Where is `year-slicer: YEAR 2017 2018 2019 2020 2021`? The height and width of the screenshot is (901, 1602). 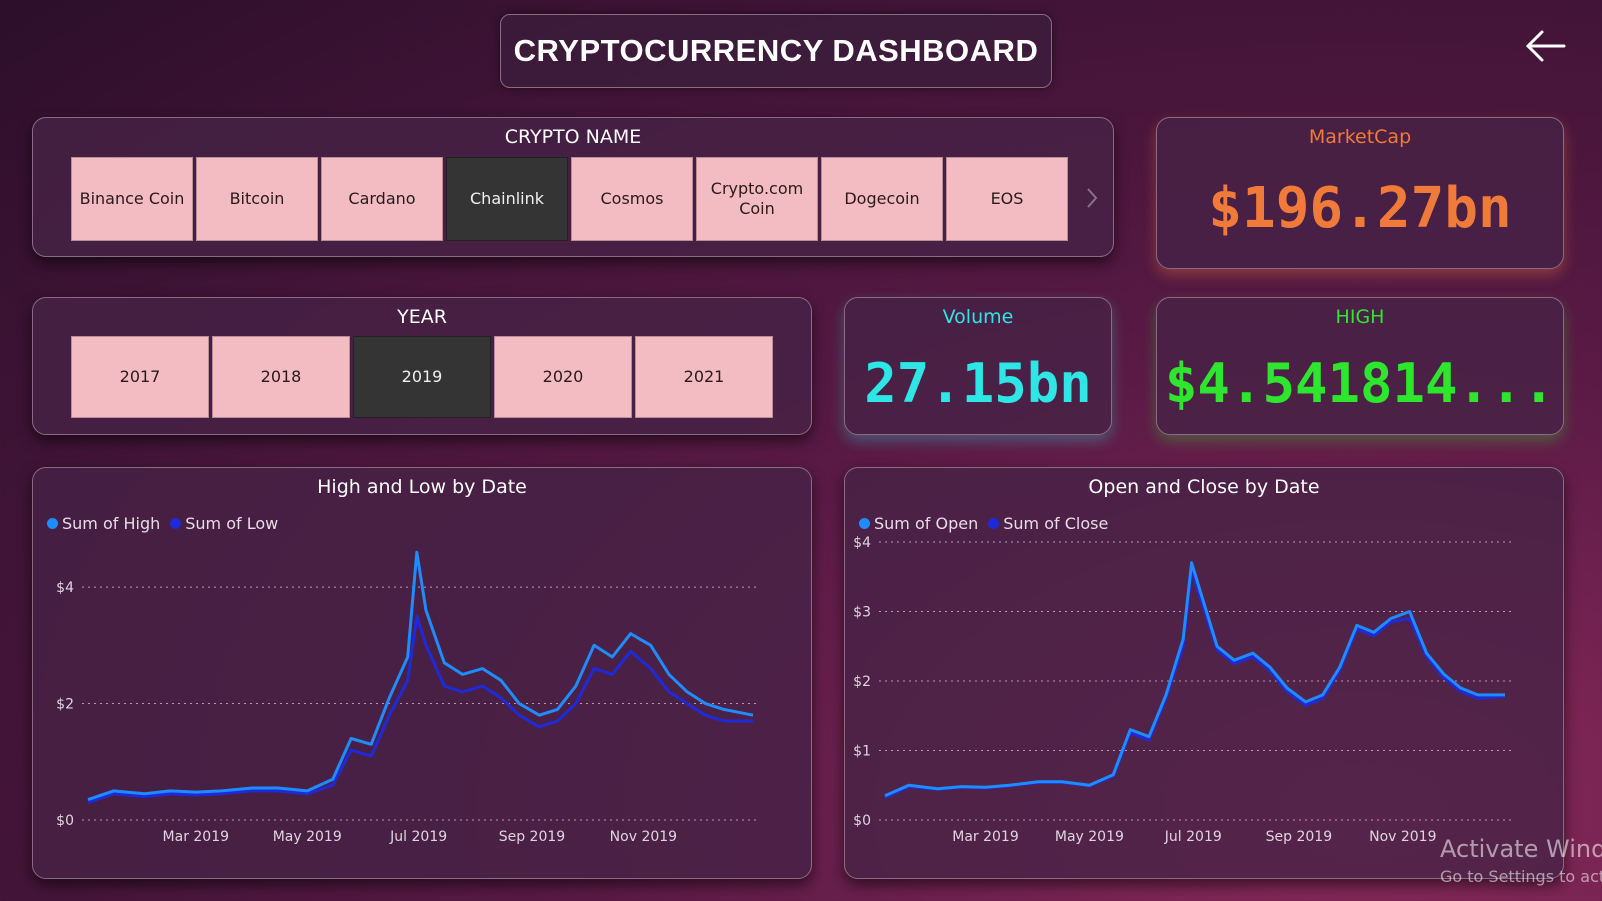 year-slicer: YEAR 2017 2018 2019 2020 2021 is located at coordinates (422, 366).